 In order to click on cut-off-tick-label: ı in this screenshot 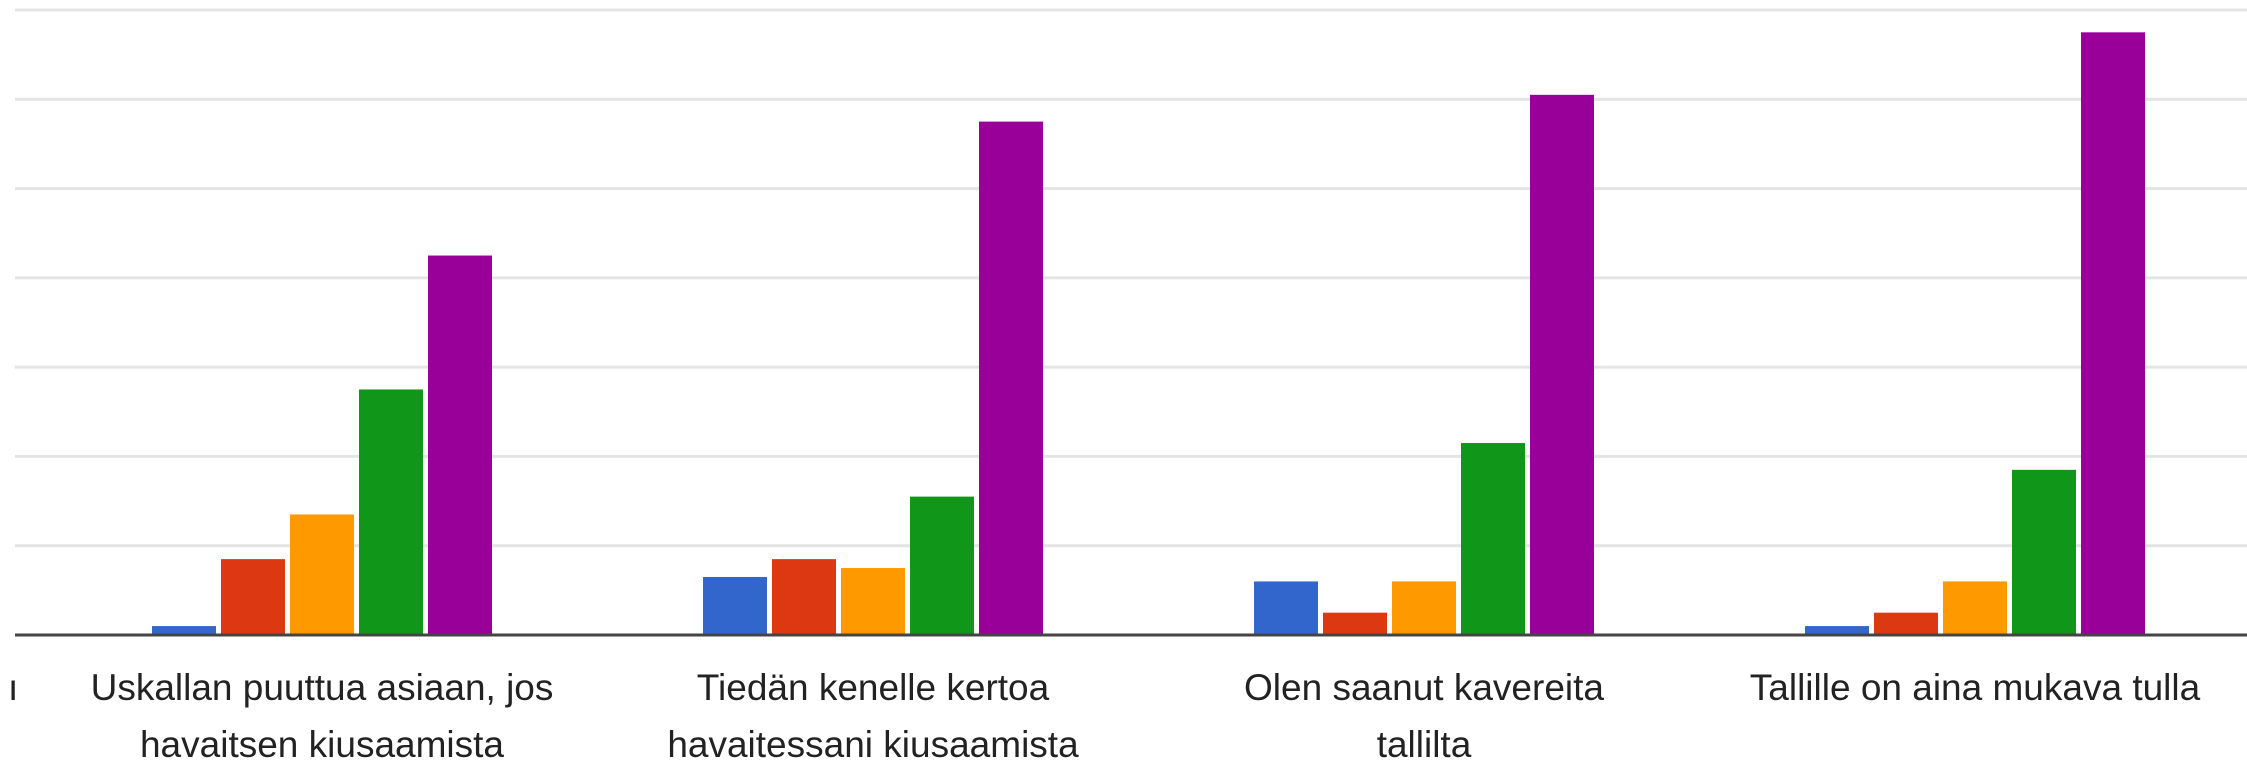, I will do `click(13, 687)`.